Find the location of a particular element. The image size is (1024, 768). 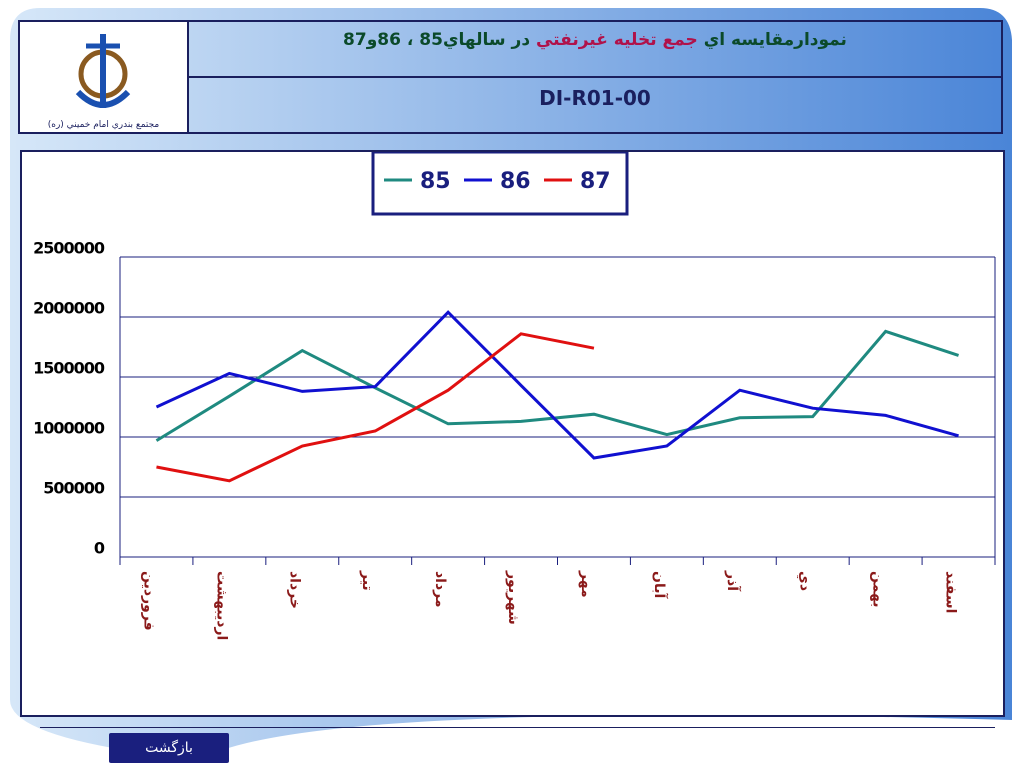

title-part: در سالهاي85 ، 86و87 is located at coordinates (439, 40).